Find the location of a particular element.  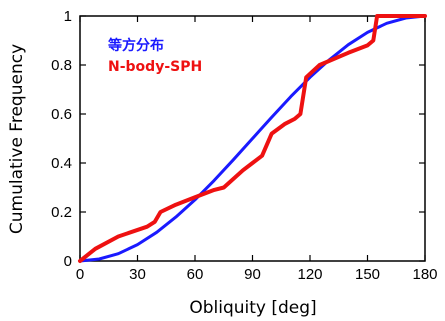

y-tick-label: 0.4 is located at coordinates (61, 163).